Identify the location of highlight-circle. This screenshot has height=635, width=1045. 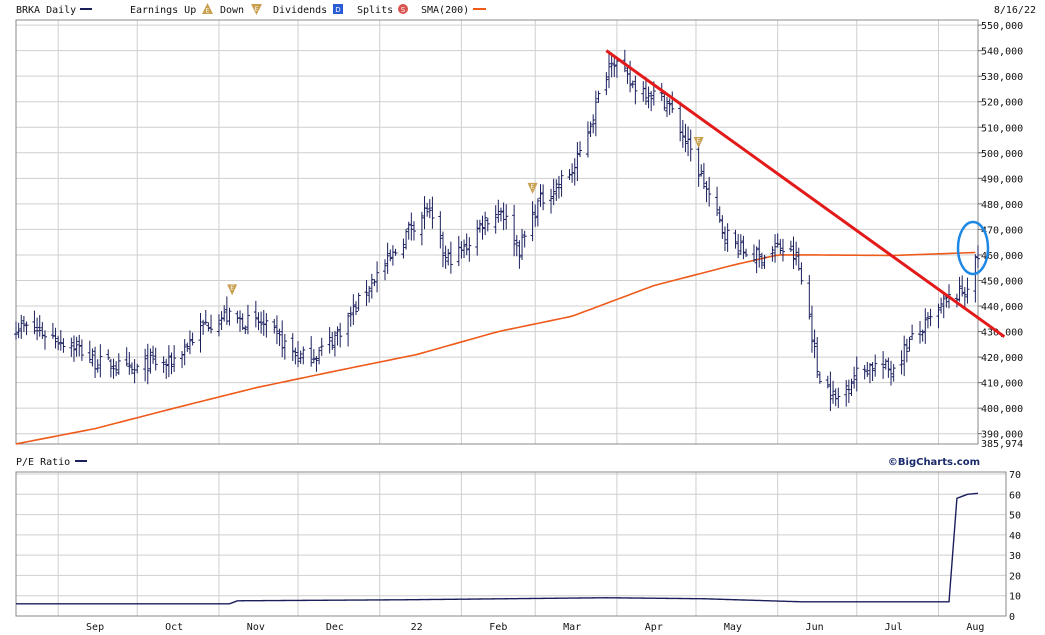
(973, 248).